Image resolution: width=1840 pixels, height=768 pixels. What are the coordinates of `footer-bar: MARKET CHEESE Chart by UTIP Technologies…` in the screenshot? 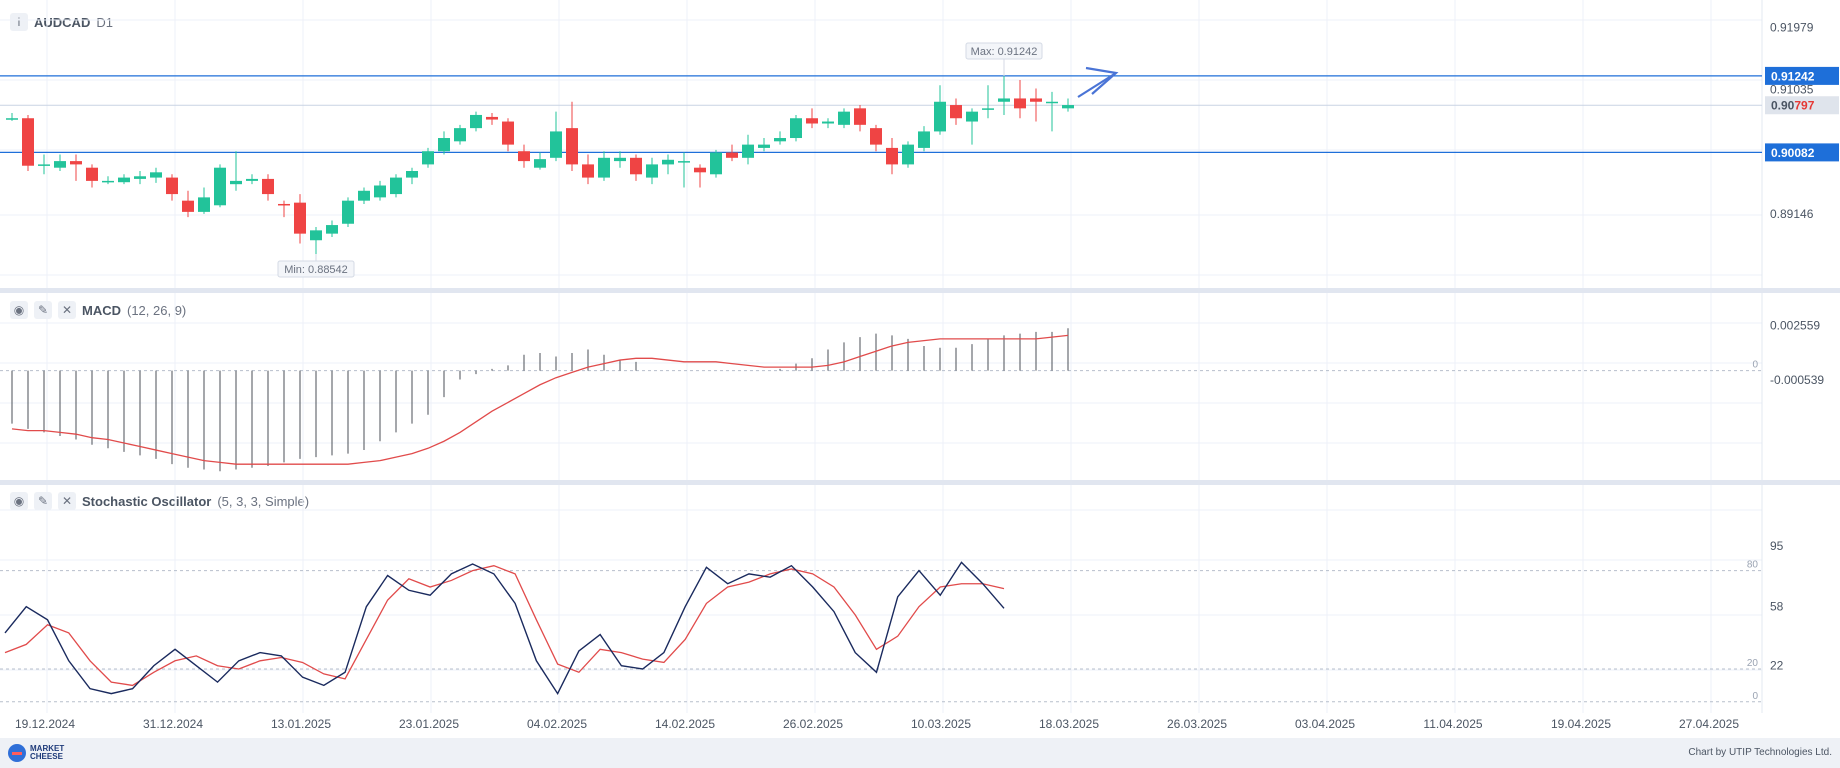 It's located at (920, 753).